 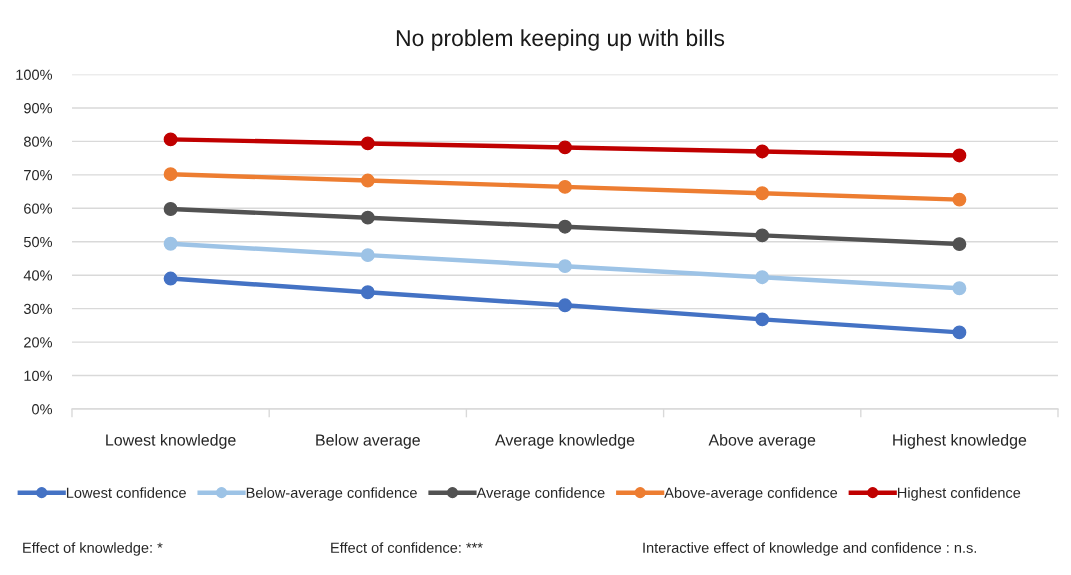 I want to click on y-tick-label: 10%, so click(x=38, y=375).